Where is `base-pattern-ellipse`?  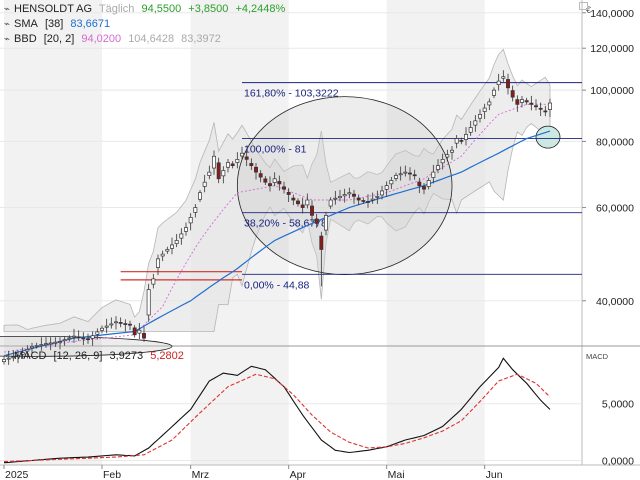 base-pattern-ellipse is located at coordinates (86, 346).